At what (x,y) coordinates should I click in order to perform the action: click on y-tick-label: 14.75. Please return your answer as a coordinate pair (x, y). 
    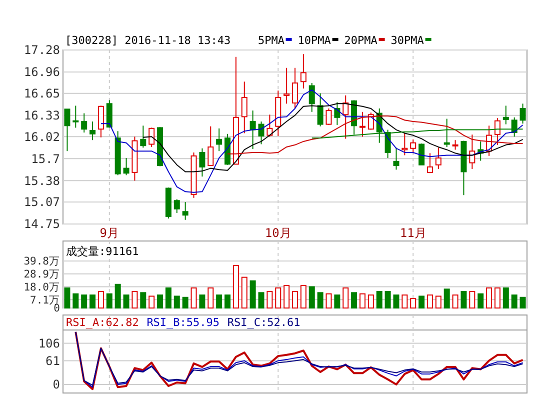
    Looking at the image, I should click on (42, 224).